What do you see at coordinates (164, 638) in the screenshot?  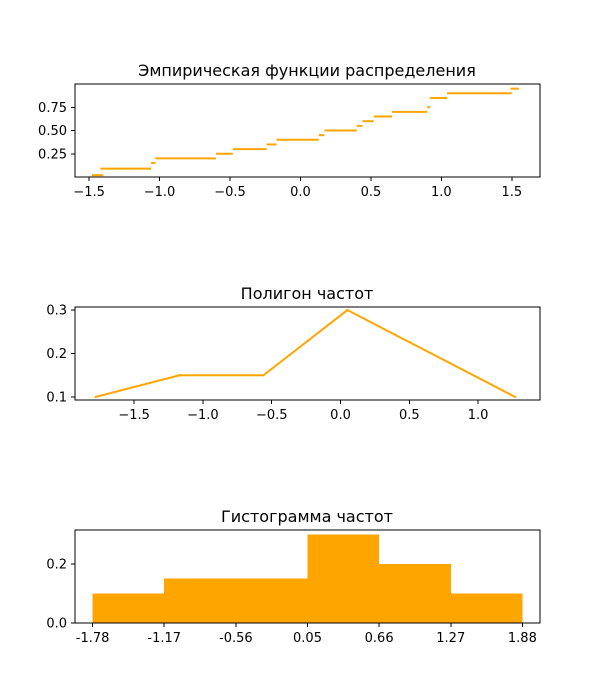 I see `histogram-x-tick-label: -1.17` at bounding box center [164, 638].